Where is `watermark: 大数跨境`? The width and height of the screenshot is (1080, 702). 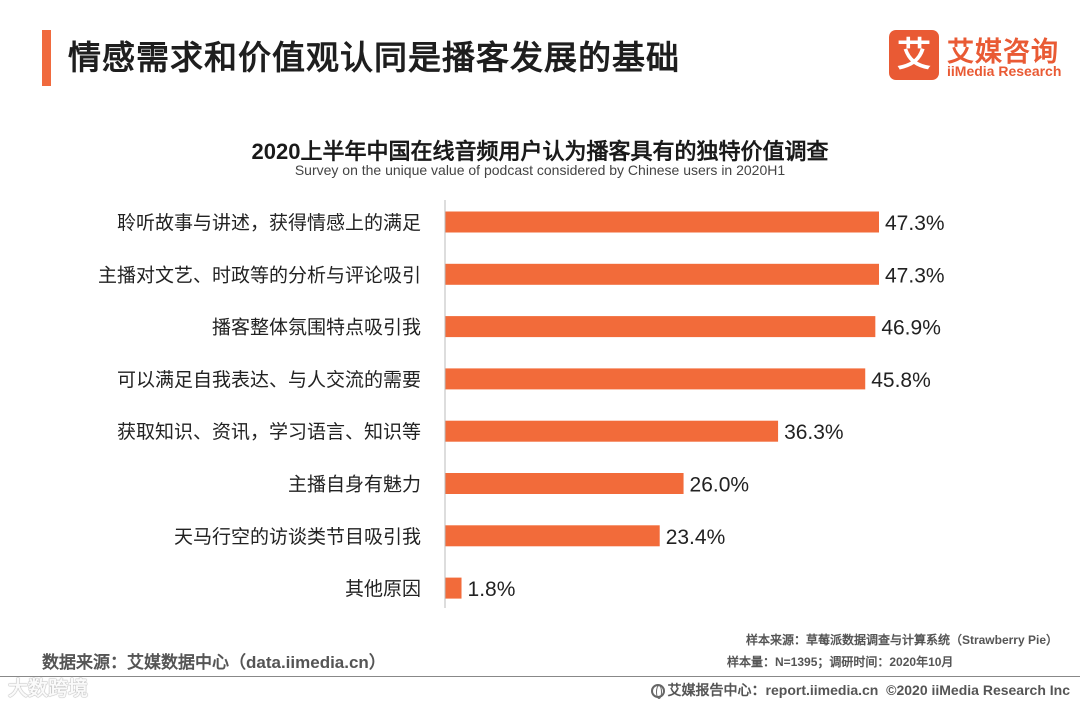
watermark: 大数跨境 is located at coordinates (48, 689).